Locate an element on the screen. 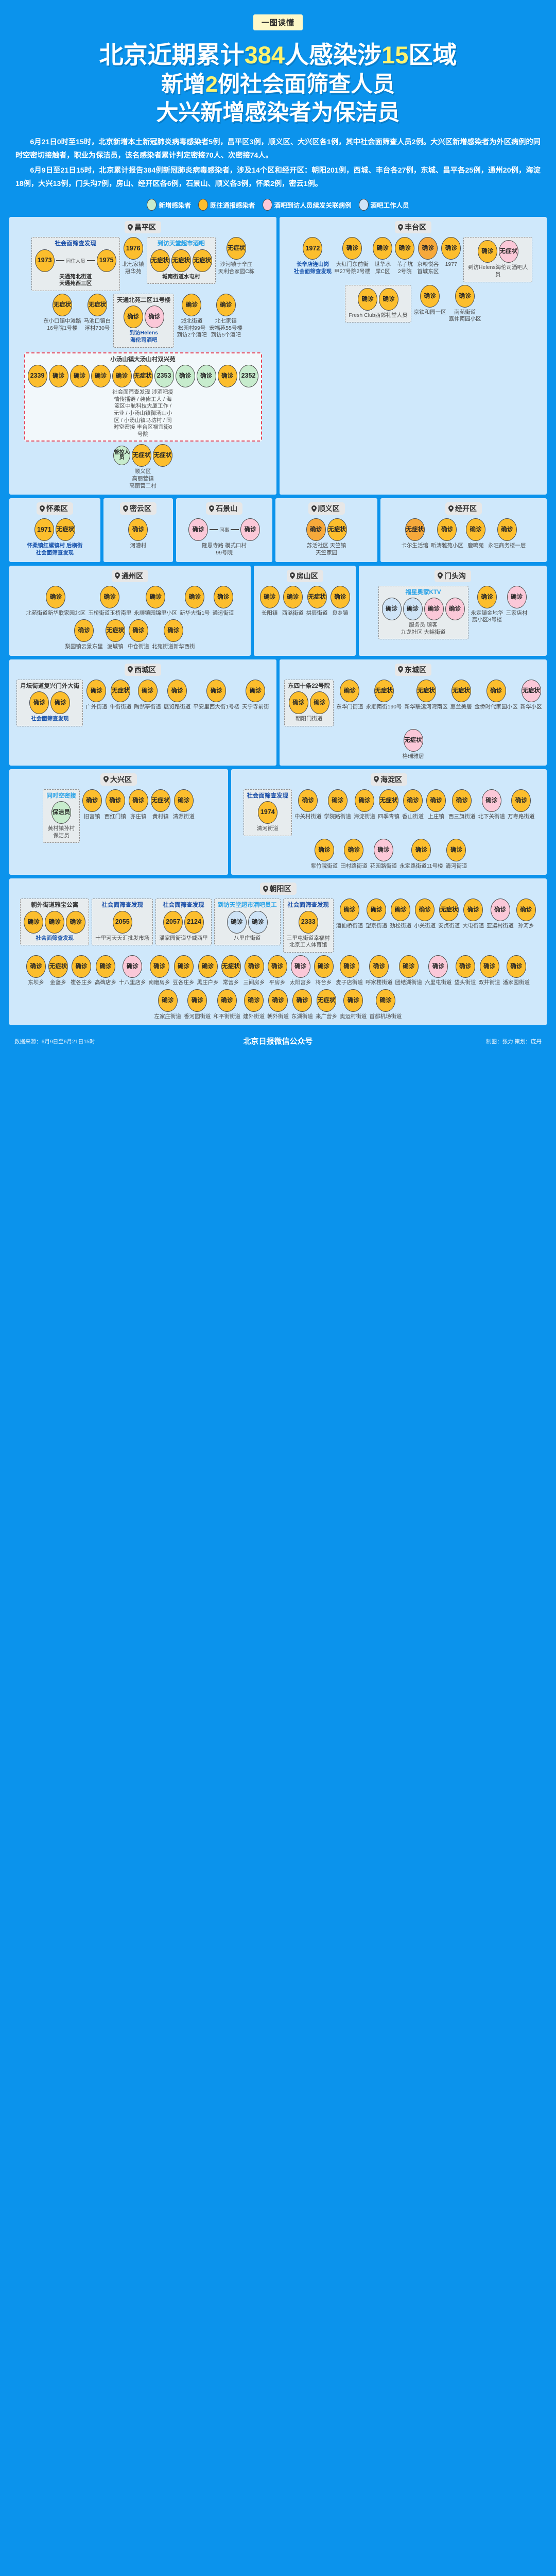  district-card-shijingshan: 石景山 确诊 同事 确诊 隆恩寺路 模式口村 99号院 is located at coordinates (224, 530).